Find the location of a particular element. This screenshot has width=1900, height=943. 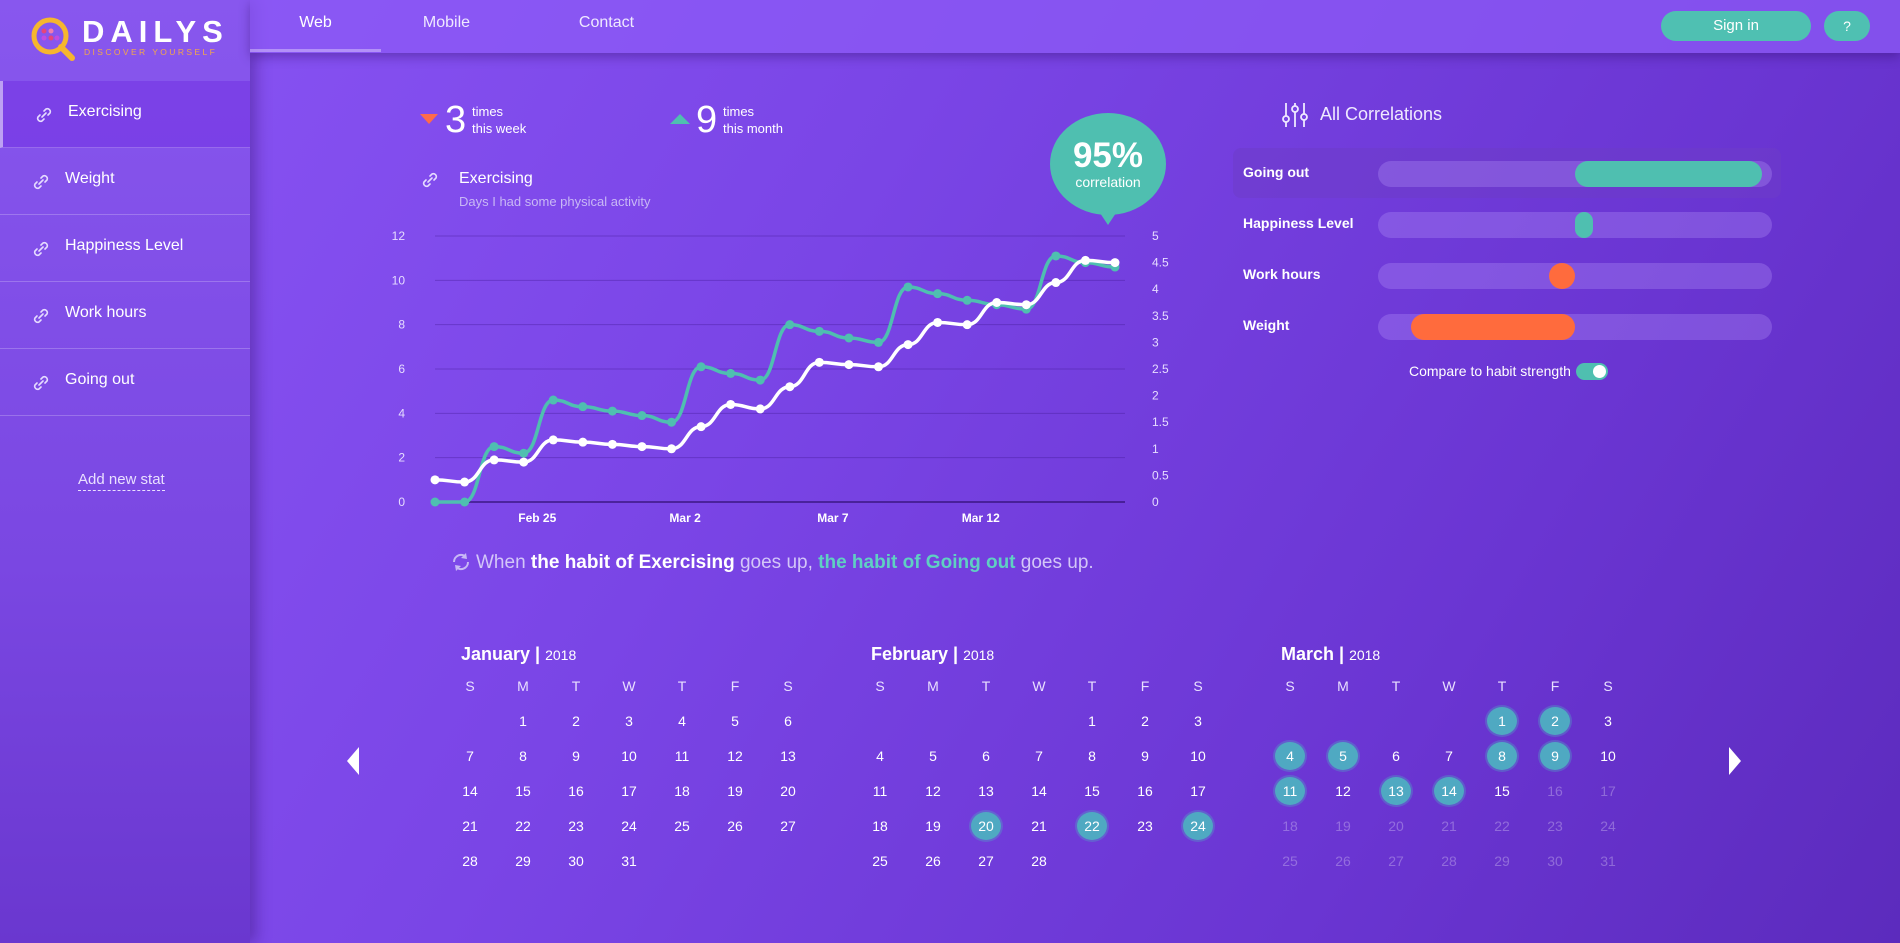

calendar-day-done: 4 is located at coordinates (1290, 756).